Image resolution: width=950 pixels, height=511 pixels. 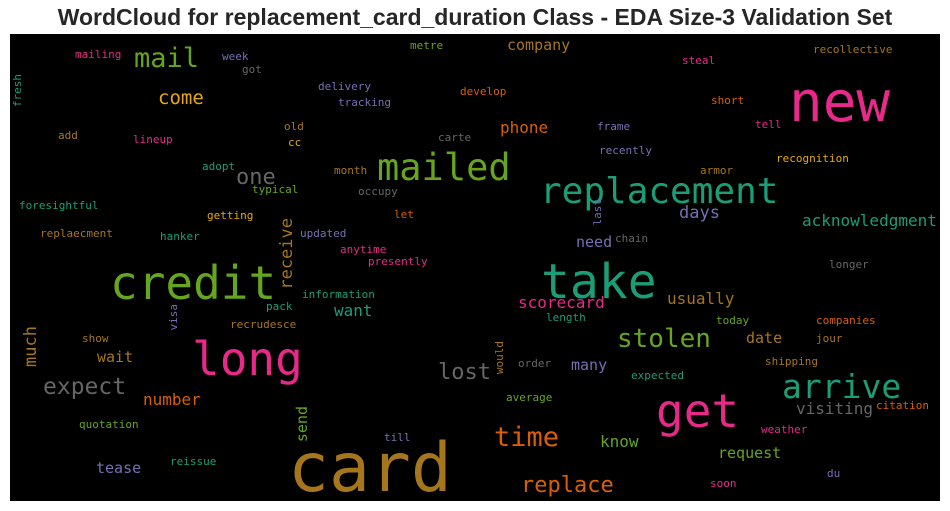 I want to click on word-pack: pack, so click(x=279, y=306).